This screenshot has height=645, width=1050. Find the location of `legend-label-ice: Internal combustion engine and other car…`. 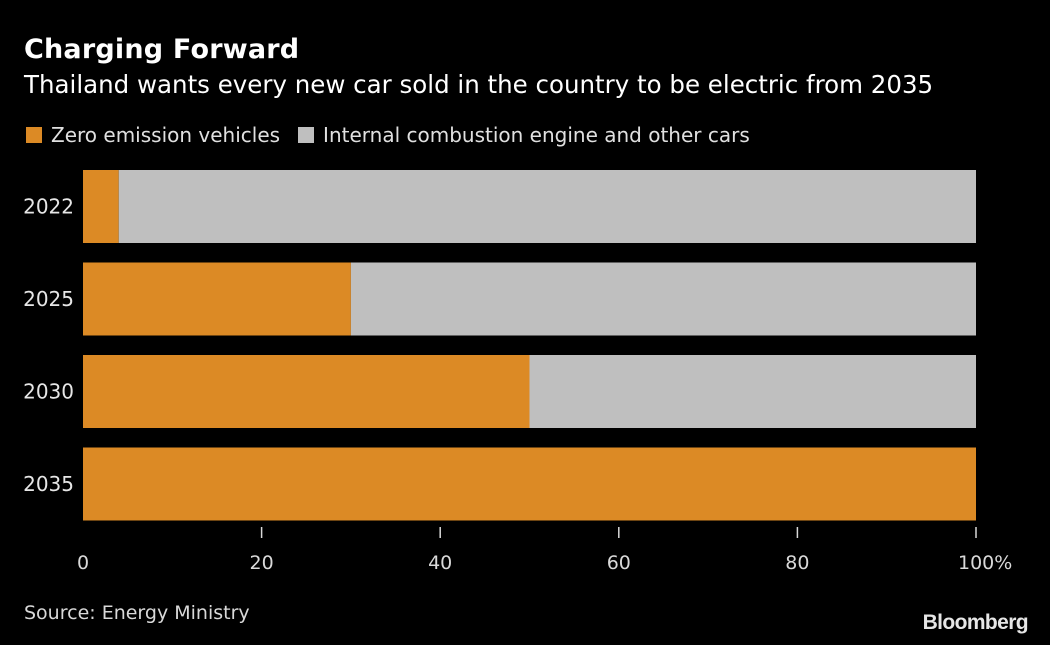

legend-label-ice: Internal combustion engine and other car… is located at coordinates (536, 135).